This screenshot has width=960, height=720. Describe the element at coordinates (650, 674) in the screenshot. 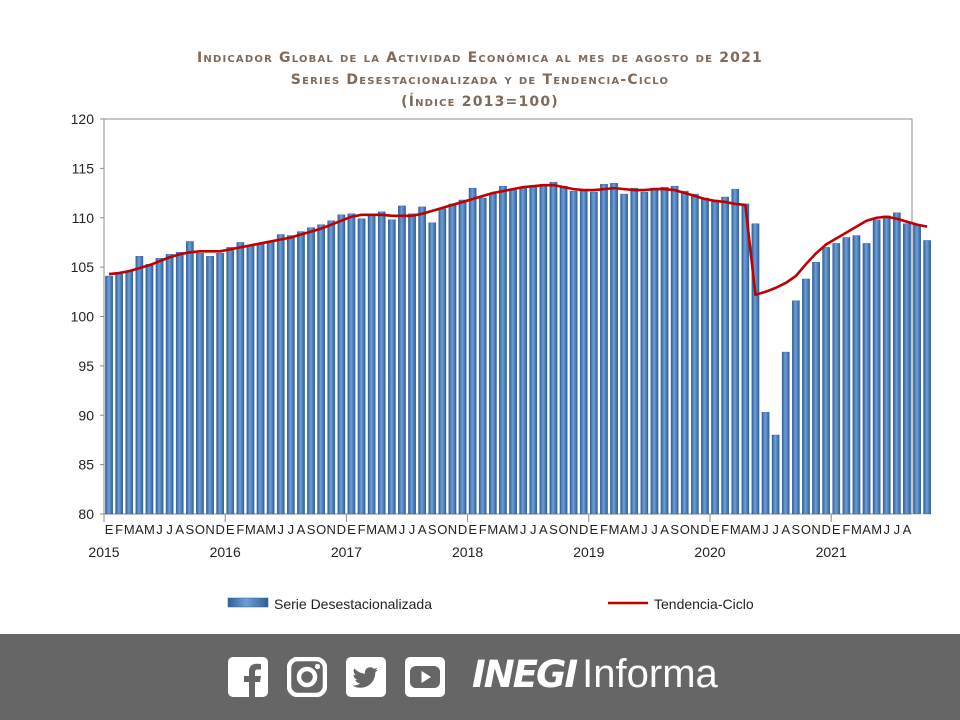

I see `brand-light-text: Informa` at that location.